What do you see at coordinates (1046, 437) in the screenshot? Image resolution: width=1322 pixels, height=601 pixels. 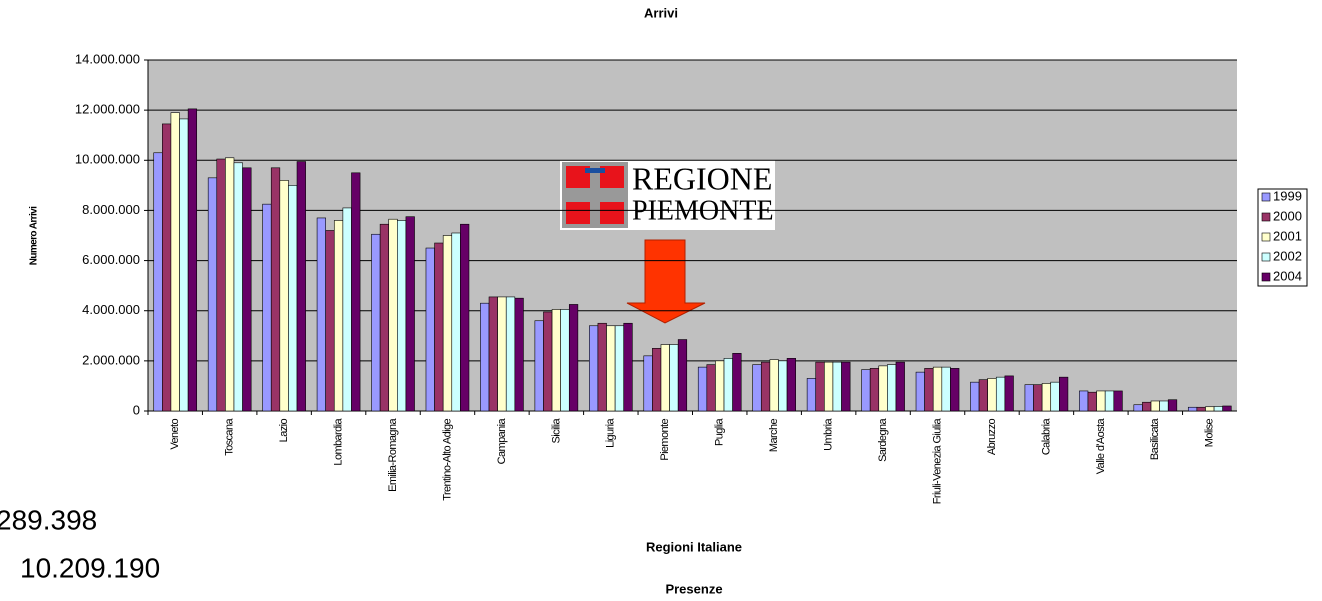 I see `x-tick-label: Calabria` at bounding box center [1046, 437].